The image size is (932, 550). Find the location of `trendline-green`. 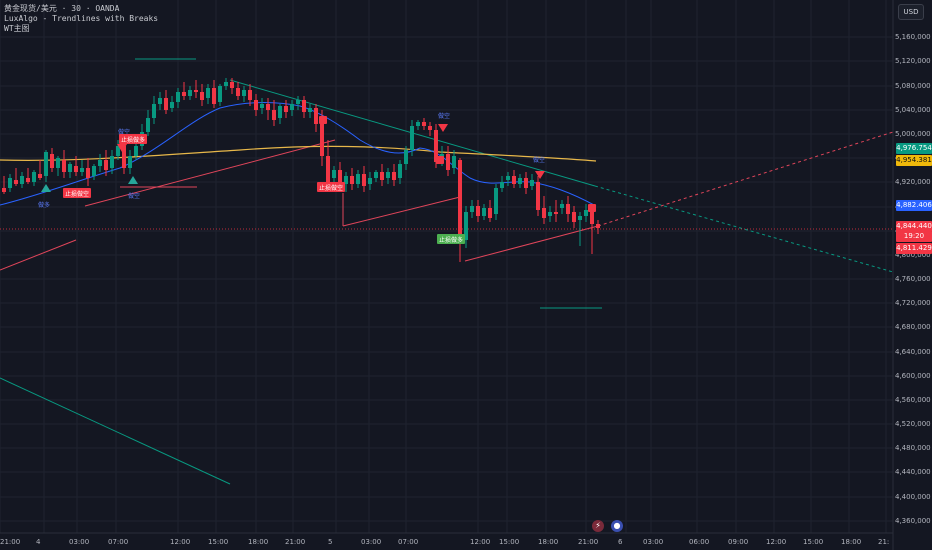

trendline-green is located at coordinates (115, 431).